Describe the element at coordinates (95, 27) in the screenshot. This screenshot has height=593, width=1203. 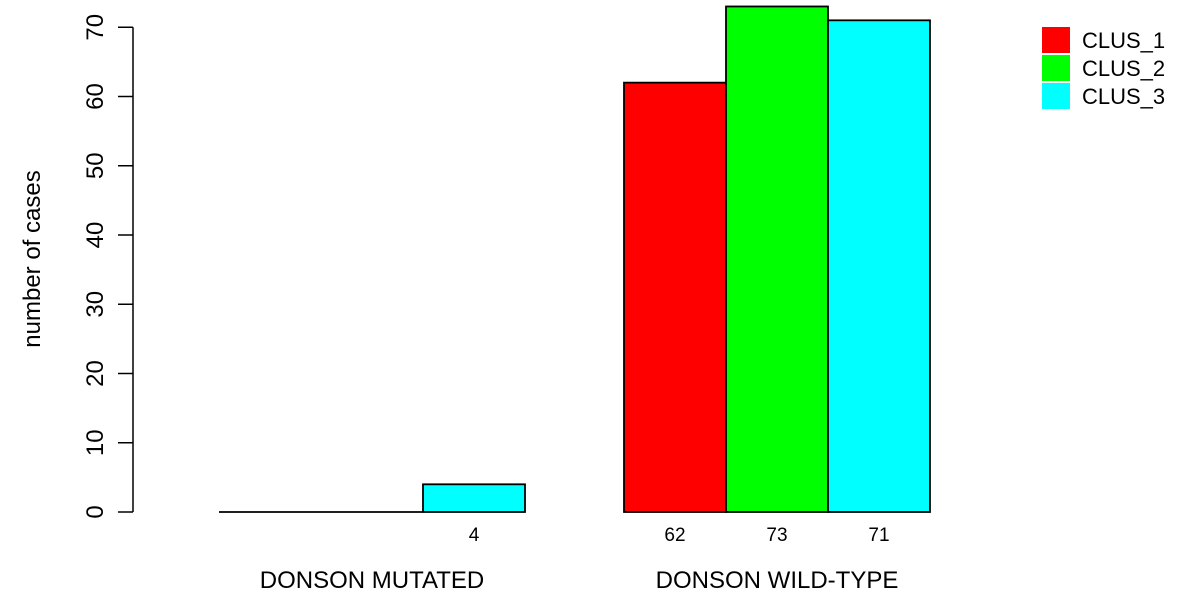
I see `y-tick-label: 70` at that location.